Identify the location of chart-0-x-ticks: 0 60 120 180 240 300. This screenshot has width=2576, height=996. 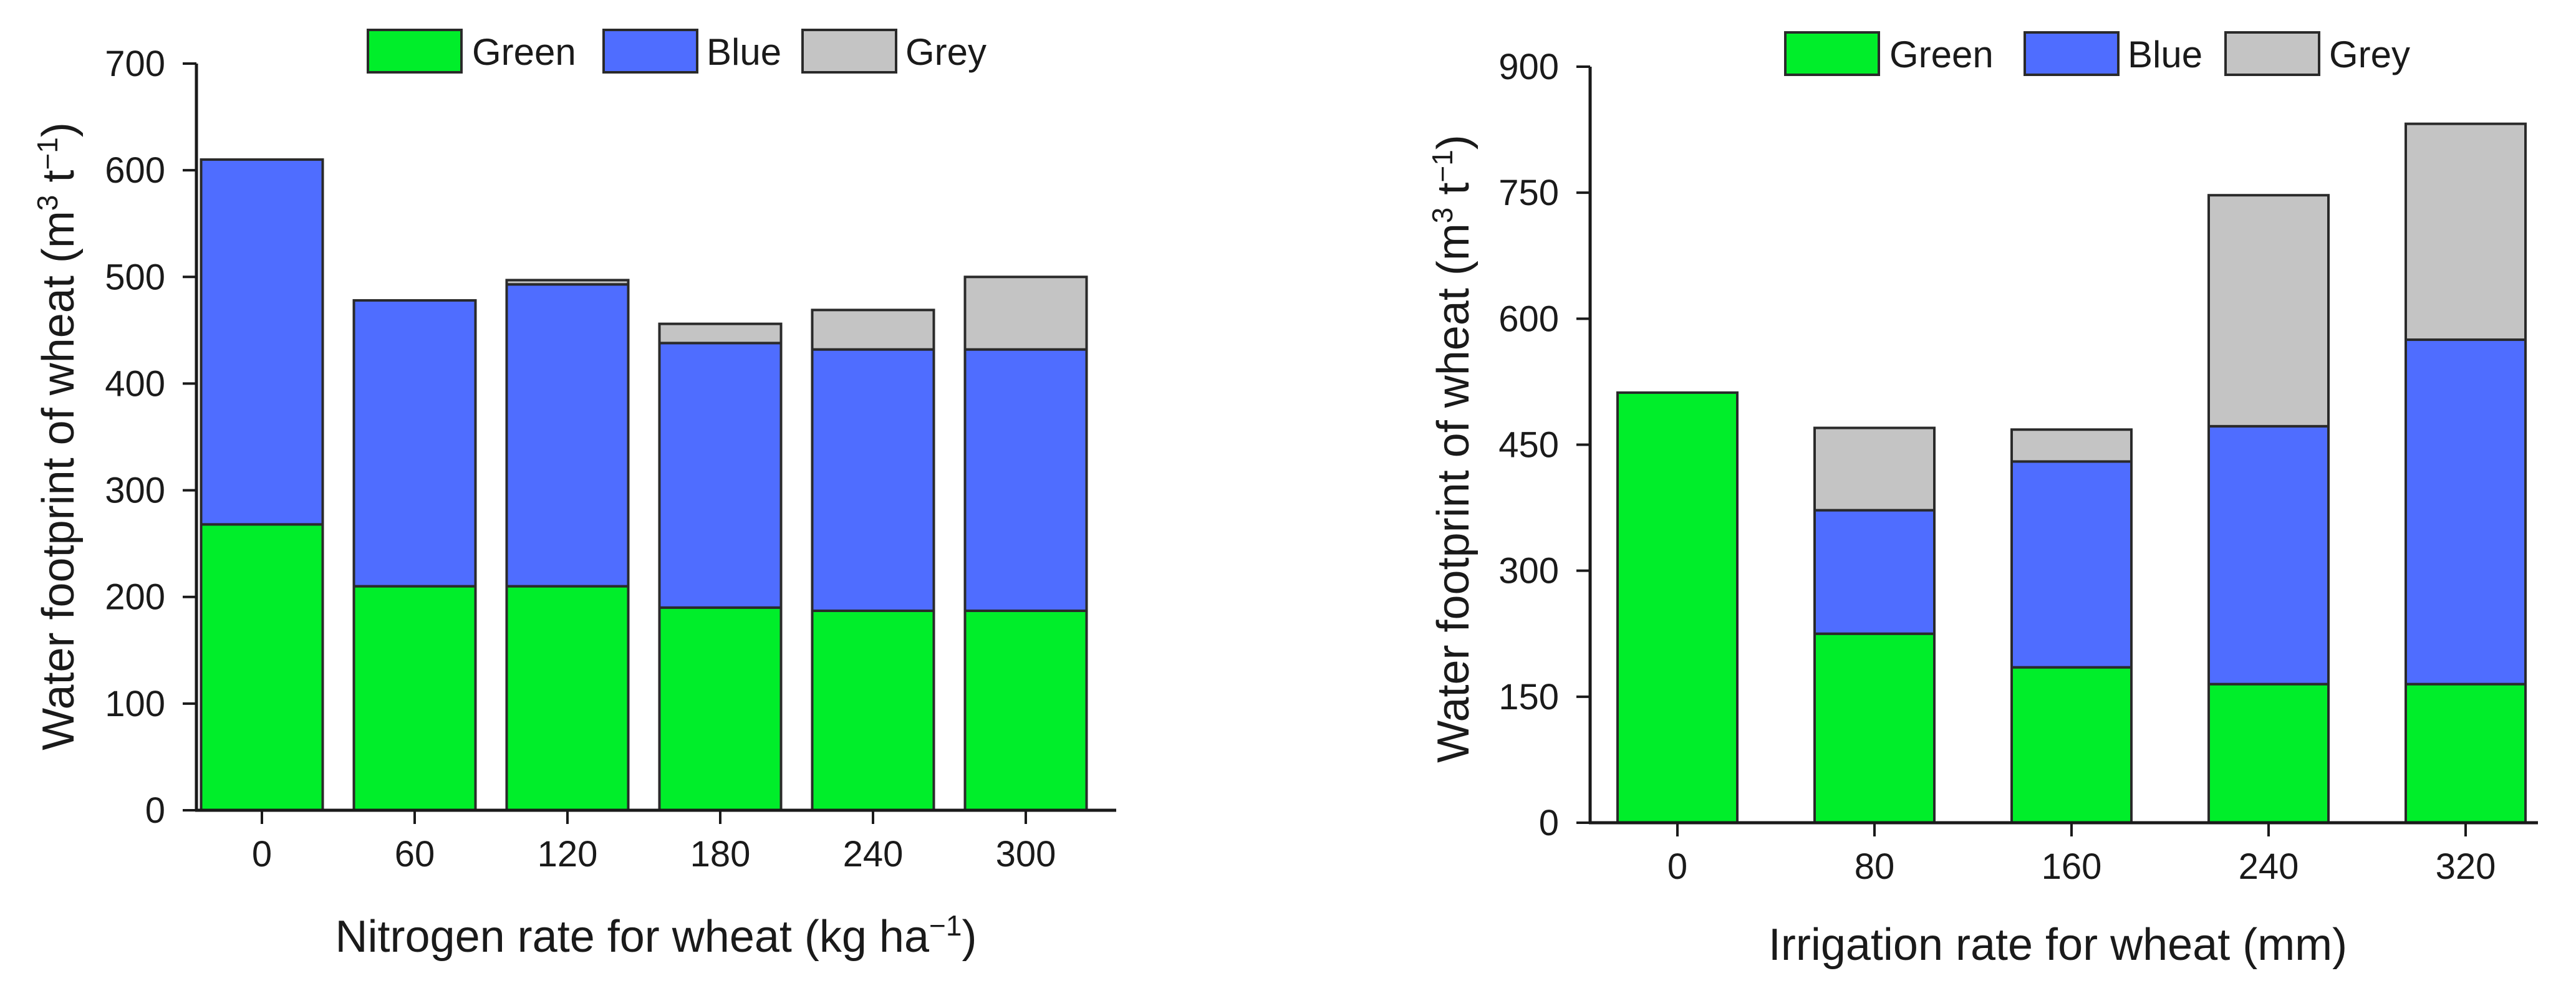
(654, 842).